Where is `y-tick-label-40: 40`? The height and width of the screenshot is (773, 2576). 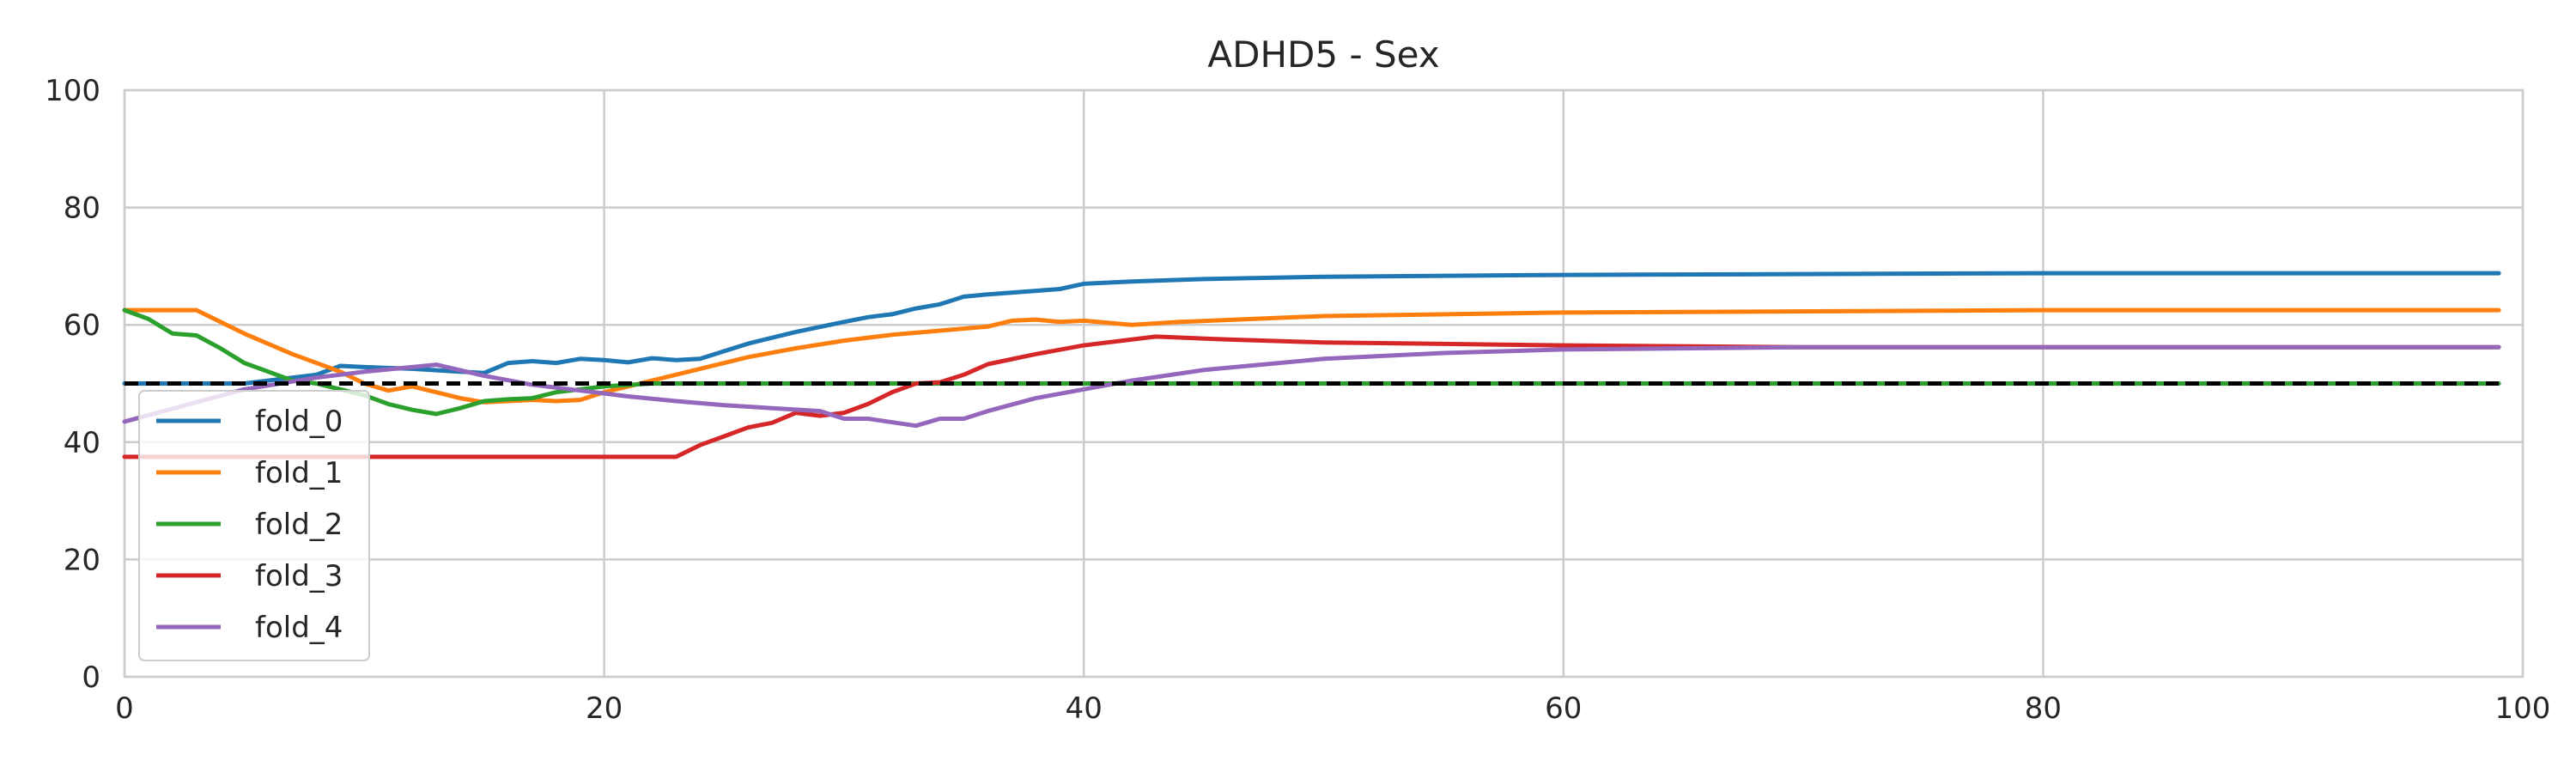 y-tick-label-40: 40 is located at coordinates (82, 443).